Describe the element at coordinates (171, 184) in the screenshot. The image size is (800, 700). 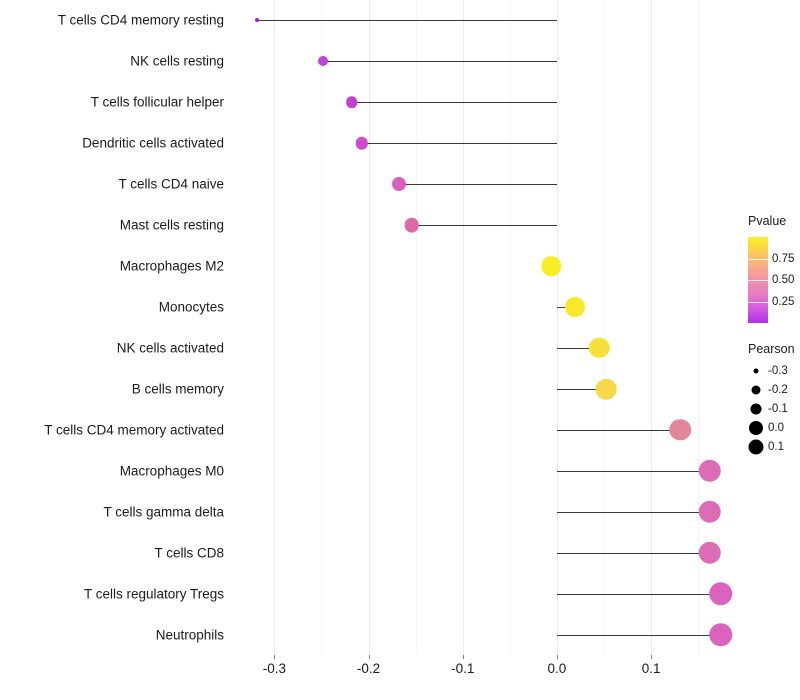
I see `y-axis-tick-label: T cells CD4 naive` at that location.